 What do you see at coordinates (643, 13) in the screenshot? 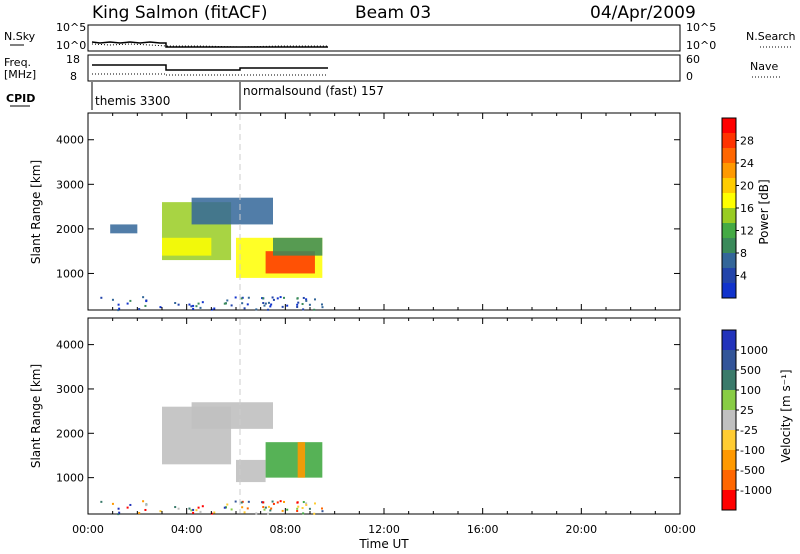
I see `date-title: 04/Apr/2009` at bounding box center [643, 13].